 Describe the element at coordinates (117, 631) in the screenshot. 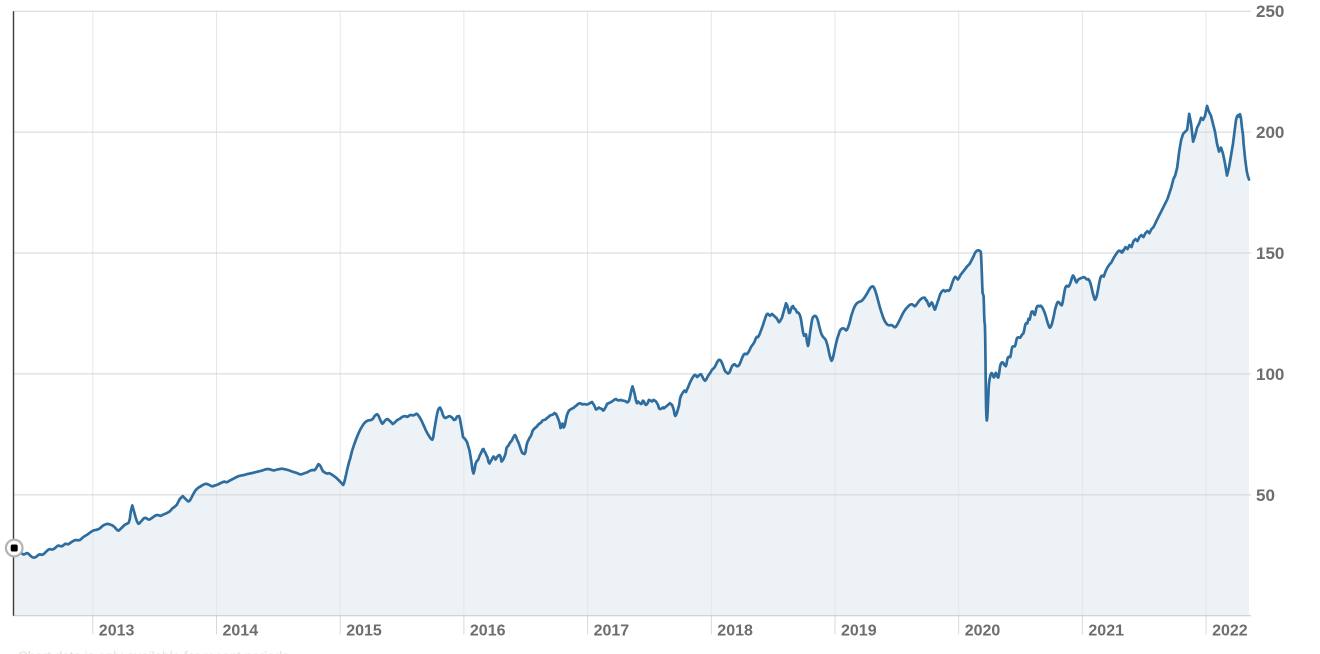

I see `svg-text: 2013` at that location.